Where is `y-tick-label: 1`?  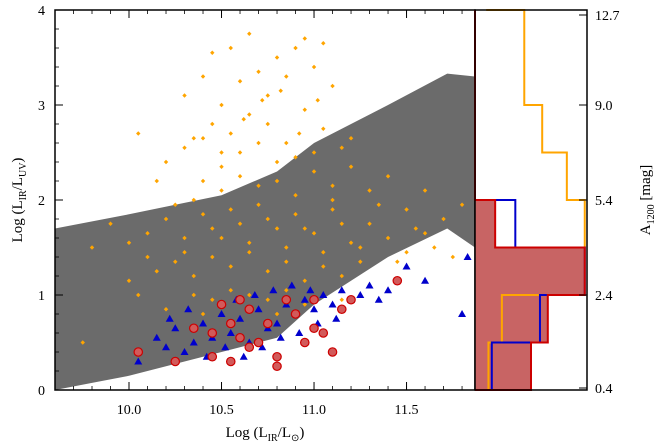
y-tick-label: 1 is located at coordinates (41, 296).